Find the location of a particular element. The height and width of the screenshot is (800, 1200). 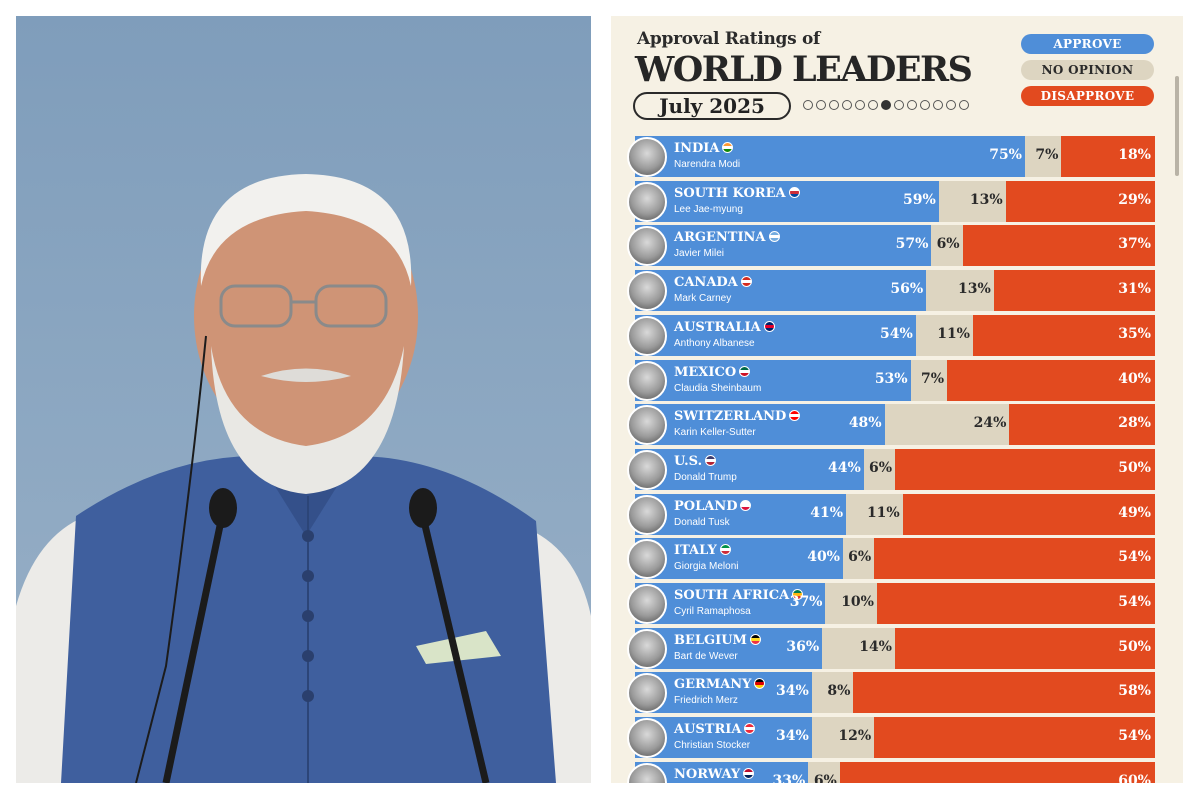

approve-value: 44% is located at coordinates (844, 467).